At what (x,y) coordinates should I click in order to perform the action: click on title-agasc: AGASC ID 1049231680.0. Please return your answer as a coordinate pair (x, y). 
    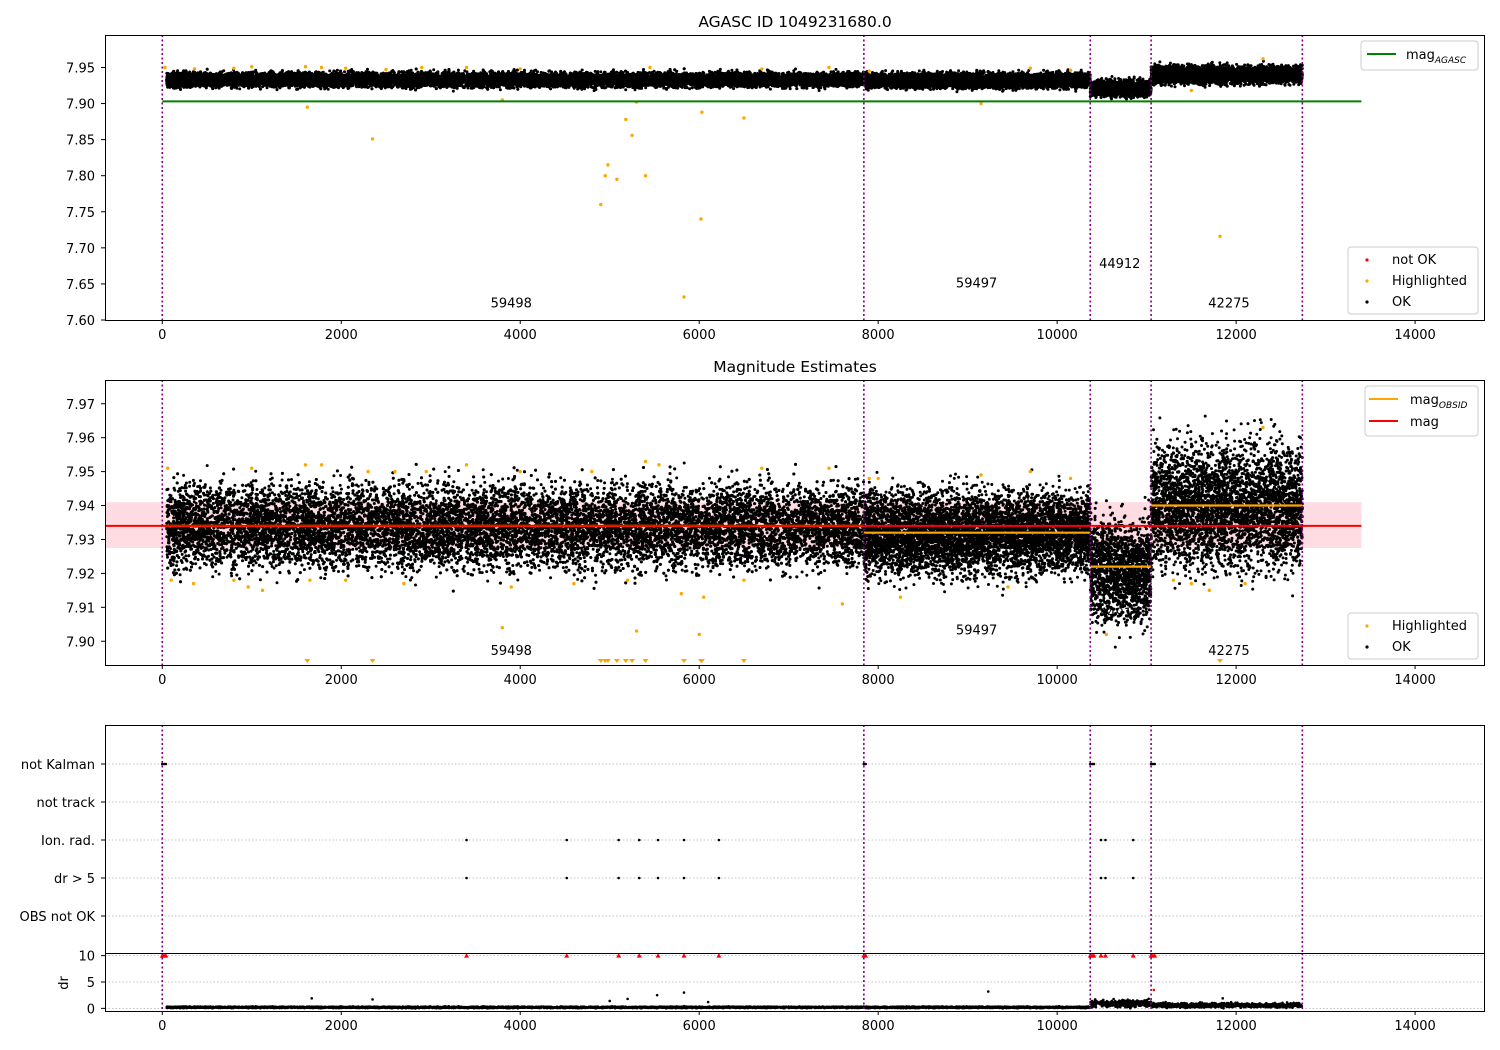
    Looking at the image, I should click on (794, 22).